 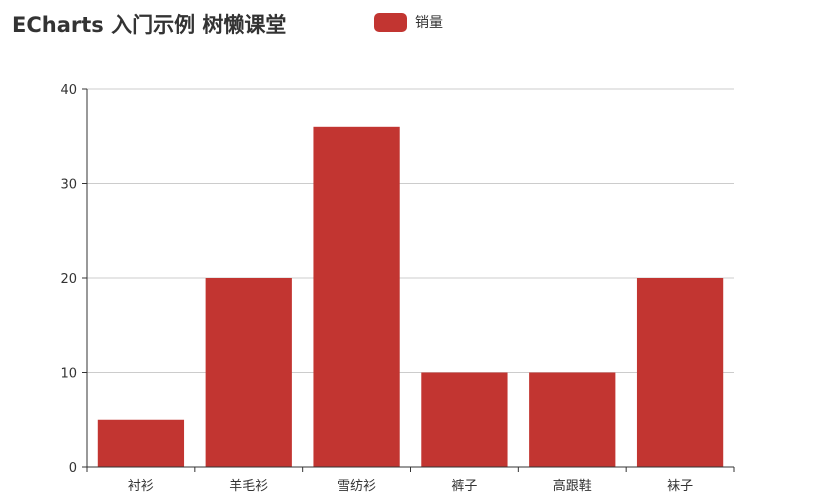 I want to click on y-tick-label: 10, so click(x=68, y=374).